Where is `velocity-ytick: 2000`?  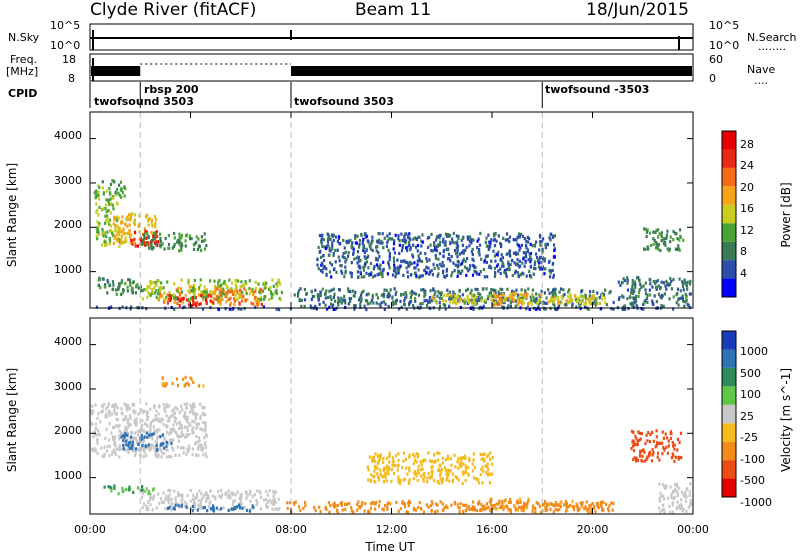
velocity-ytick: 2000 is located at coordinates (68, 430).